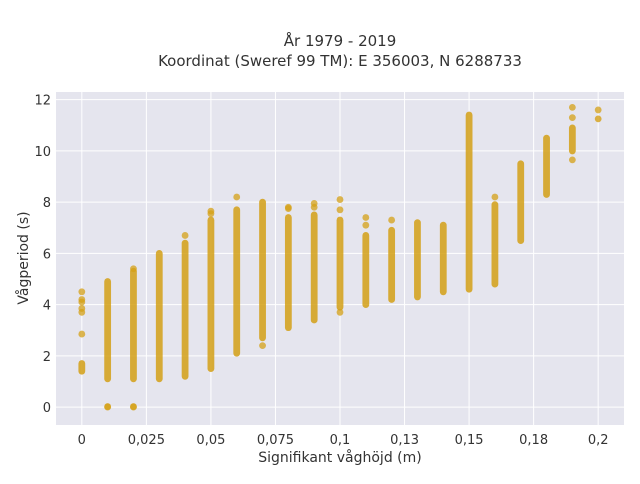 The height and width of the screenshot is (484, 640). I want to click on x-tick-label: 0,1, so click(340, 440).